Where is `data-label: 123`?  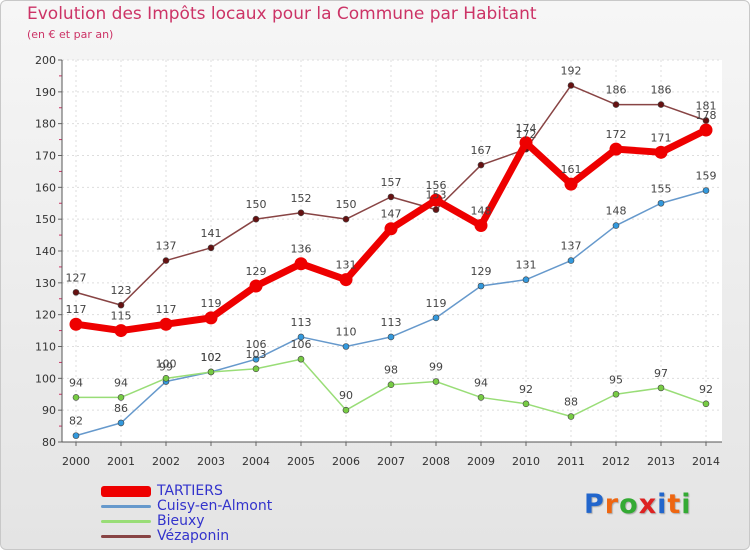
data-label: 123 is located at coordinates (121, 290).